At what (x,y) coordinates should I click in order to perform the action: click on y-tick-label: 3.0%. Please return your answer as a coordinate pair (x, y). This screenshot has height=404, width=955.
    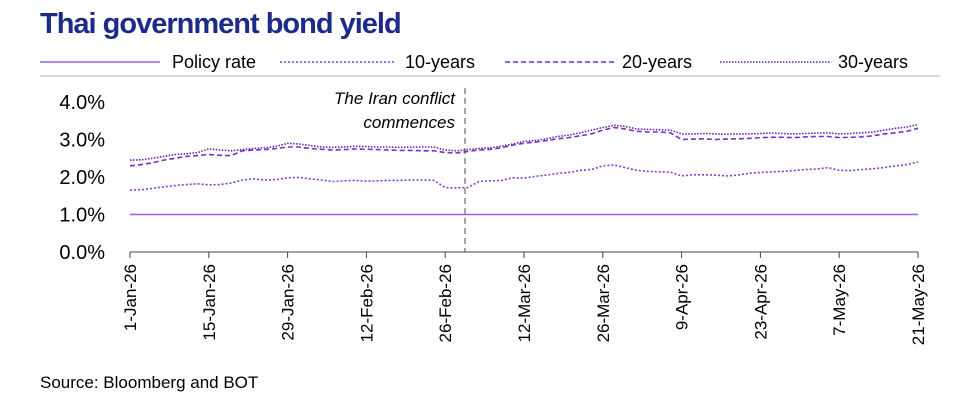
    Looking at the image, I should click on (82, 141).